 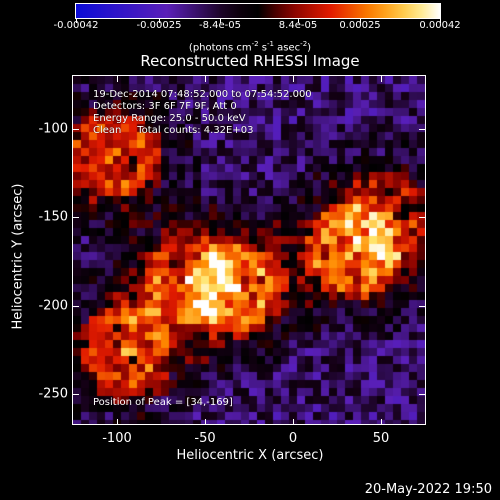 I want to click on x-tick-label: 50, so click(x=381, y=438).